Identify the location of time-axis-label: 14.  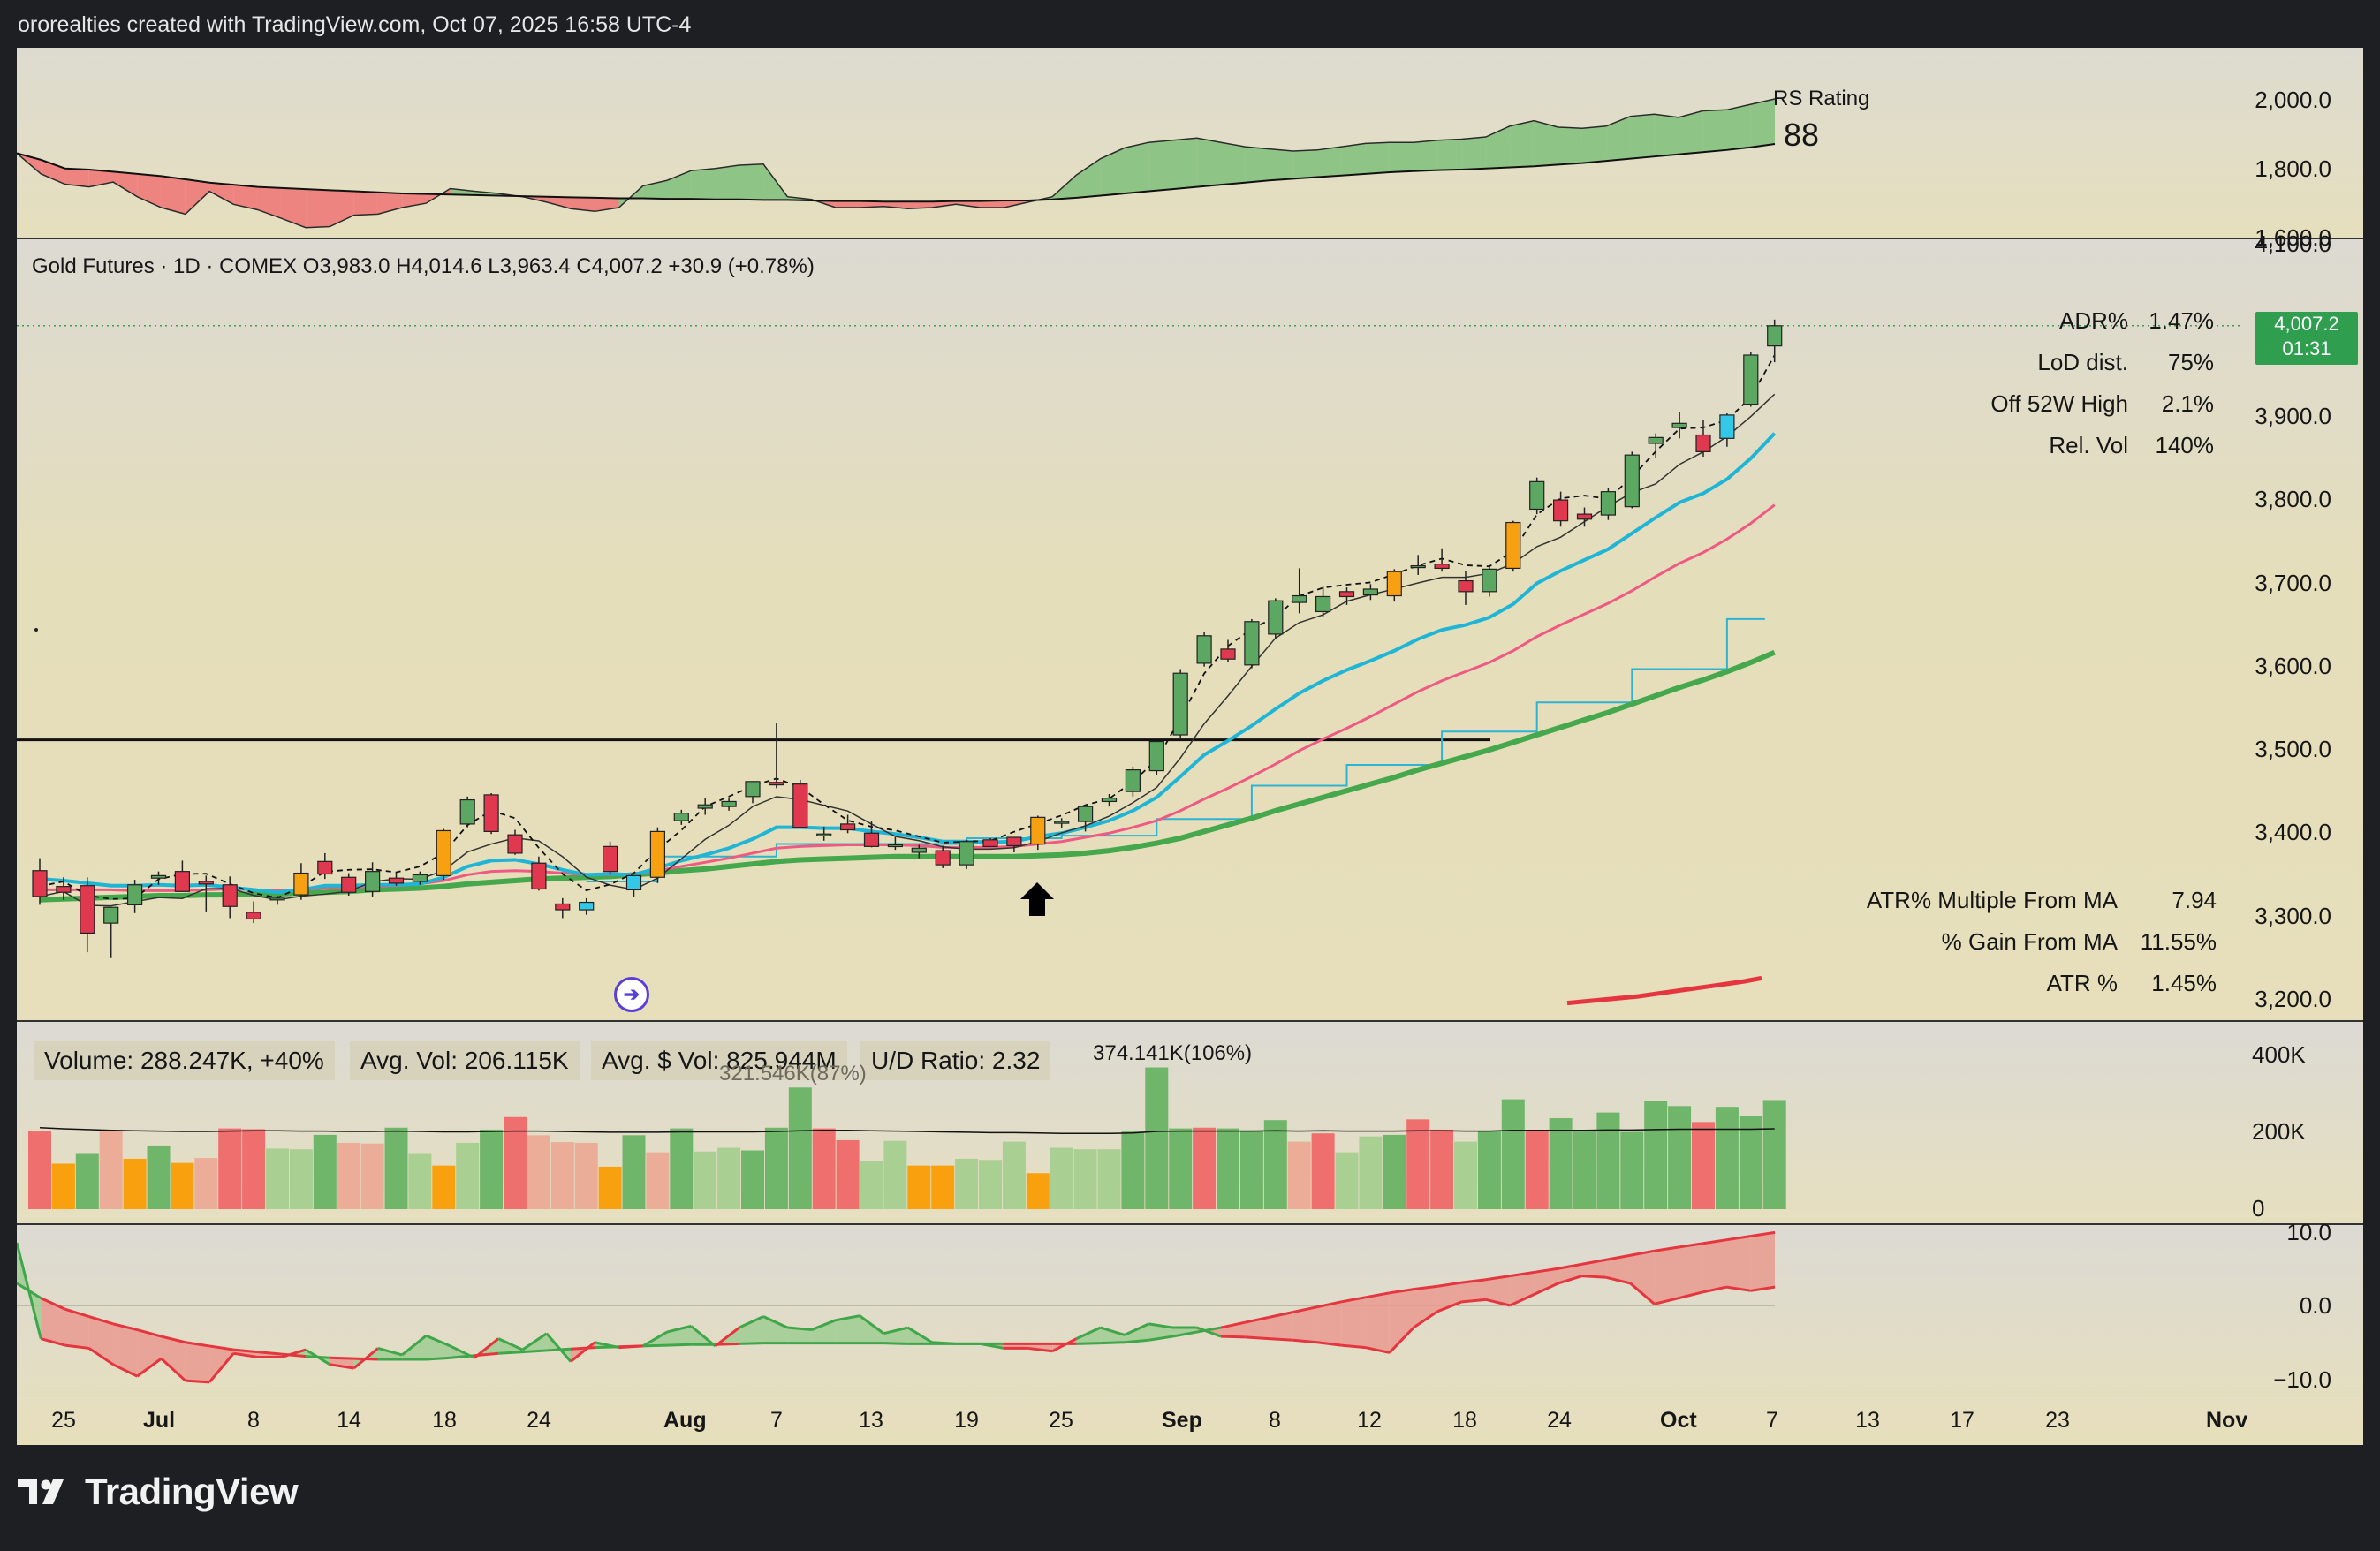
(349, 1421).